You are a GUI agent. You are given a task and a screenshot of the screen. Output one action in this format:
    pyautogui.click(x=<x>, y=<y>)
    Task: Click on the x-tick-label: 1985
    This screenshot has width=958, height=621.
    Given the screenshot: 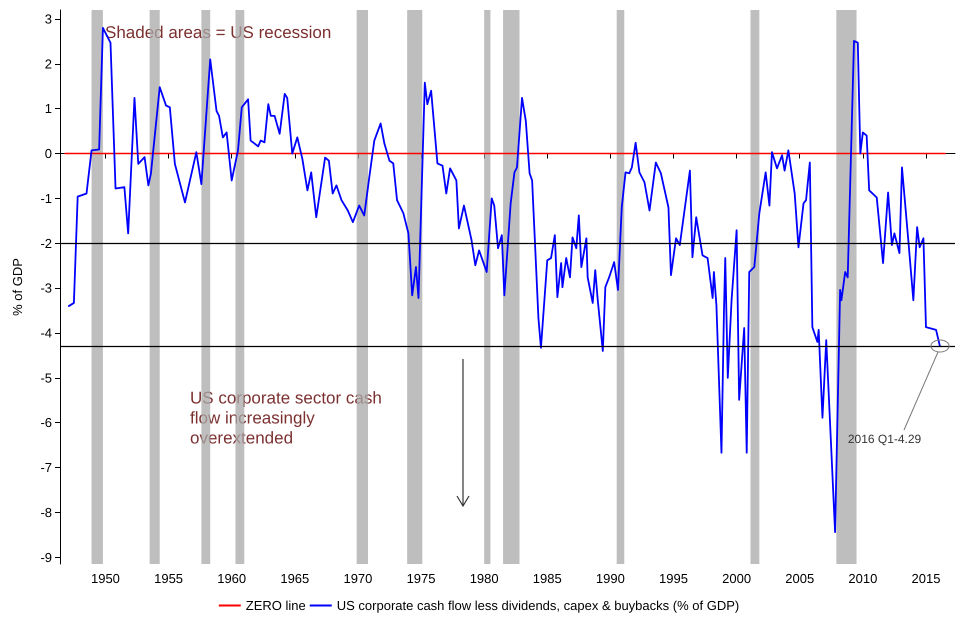 What is the action you would take?
    pyautogui.click(x=547, y=578)
    